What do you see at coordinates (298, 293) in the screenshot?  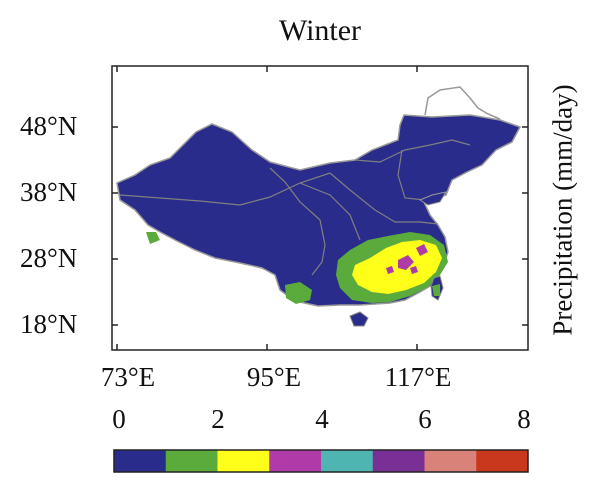 I see `green-region-yunnan` at bounding box center [298, 293].